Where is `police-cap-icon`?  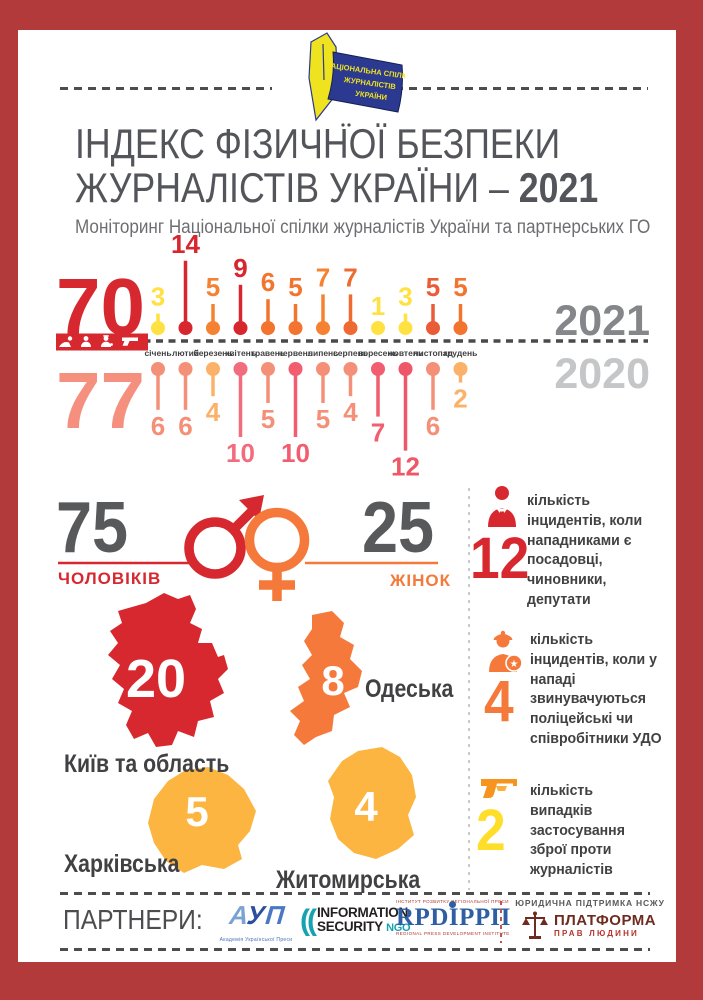 police-cap-icon is located at coordinates (106, 336).